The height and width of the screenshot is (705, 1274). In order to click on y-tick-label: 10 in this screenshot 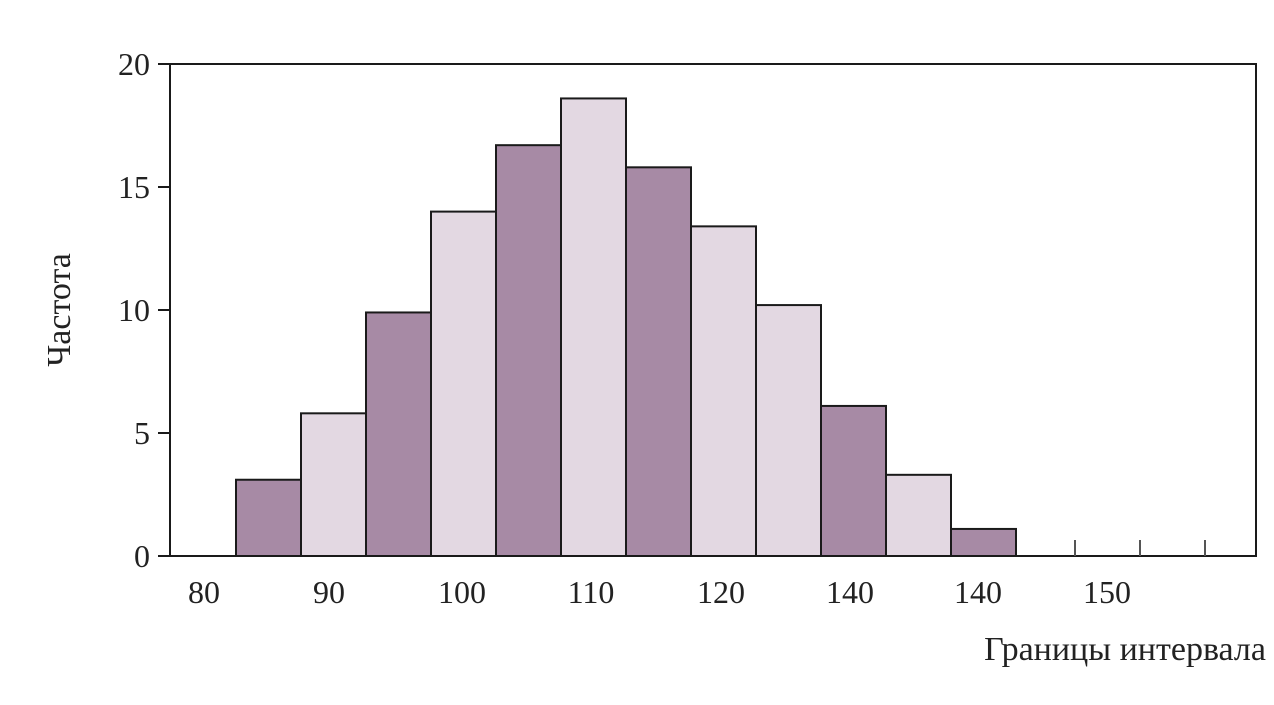, I will do `click(134, 310)`.